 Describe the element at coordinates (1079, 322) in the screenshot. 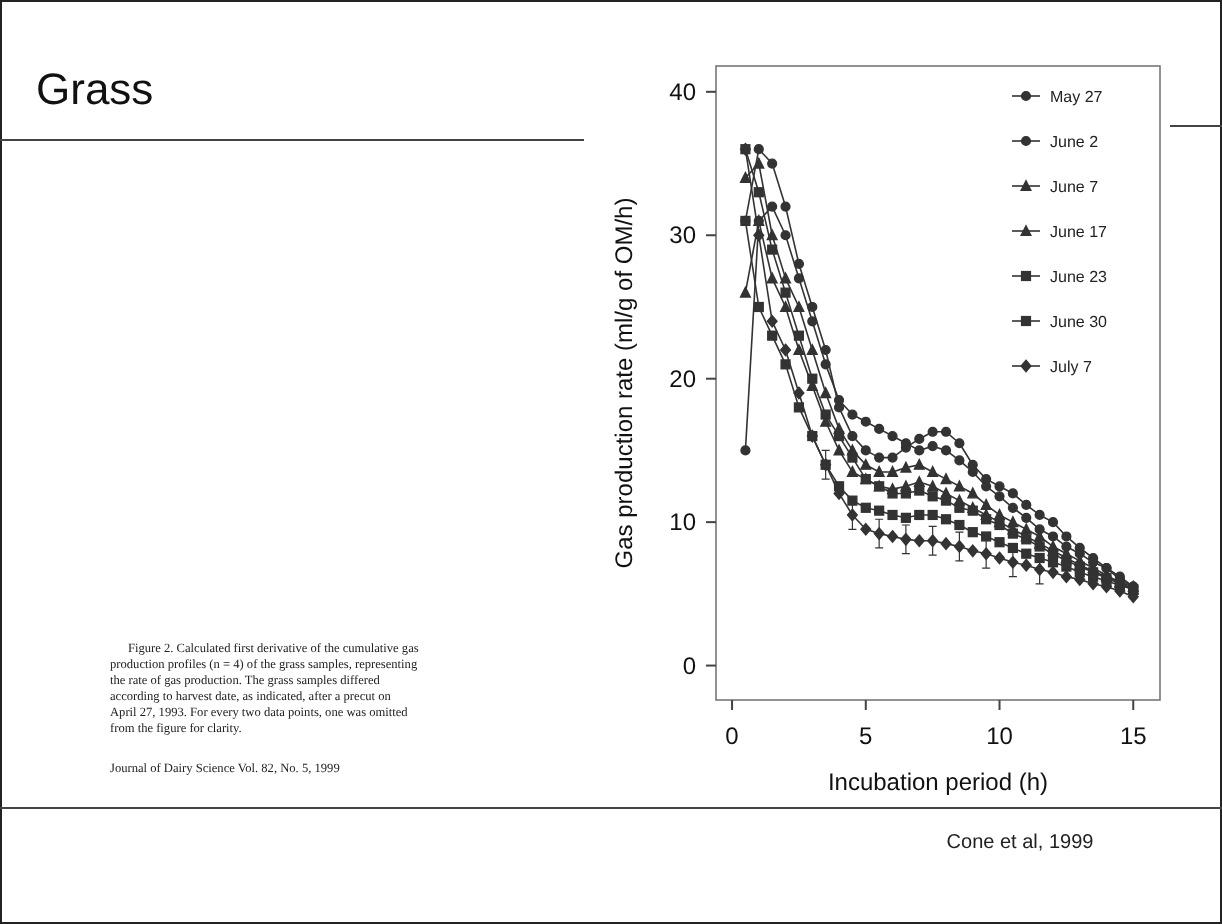

I see `legend-label: June 30` at that location.